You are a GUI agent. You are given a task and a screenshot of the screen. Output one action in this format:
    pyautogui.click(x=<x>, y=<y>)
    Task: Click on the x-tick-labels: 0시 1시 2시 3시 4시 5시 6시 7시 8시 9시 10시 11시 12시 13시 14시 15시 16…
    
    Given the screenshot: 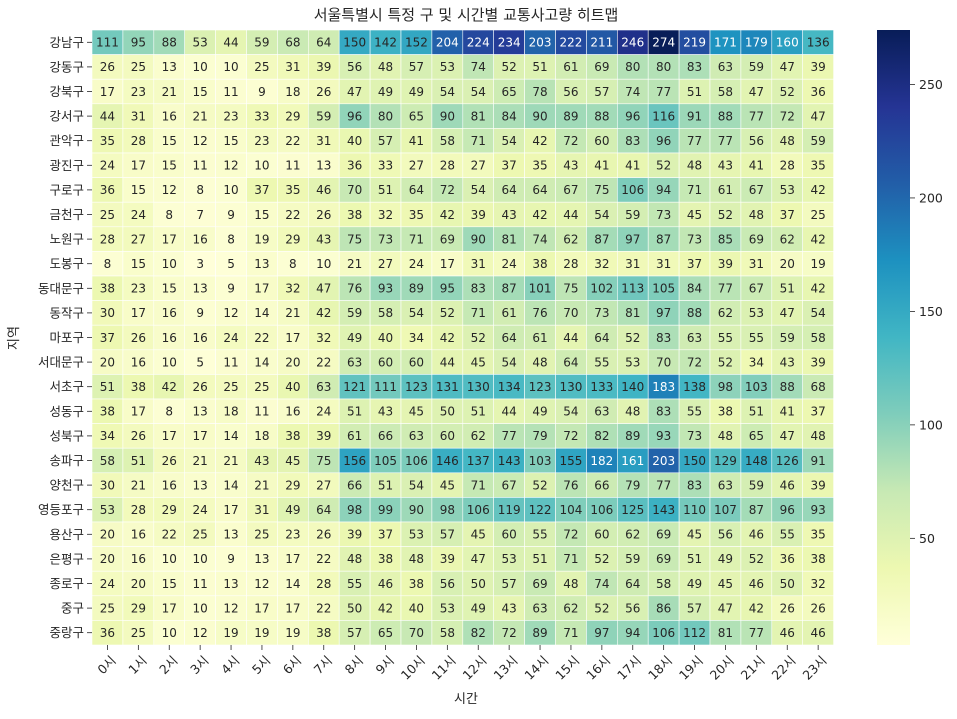 What is the action you would take?
    pyautogui.click(x=461, y=664)
    